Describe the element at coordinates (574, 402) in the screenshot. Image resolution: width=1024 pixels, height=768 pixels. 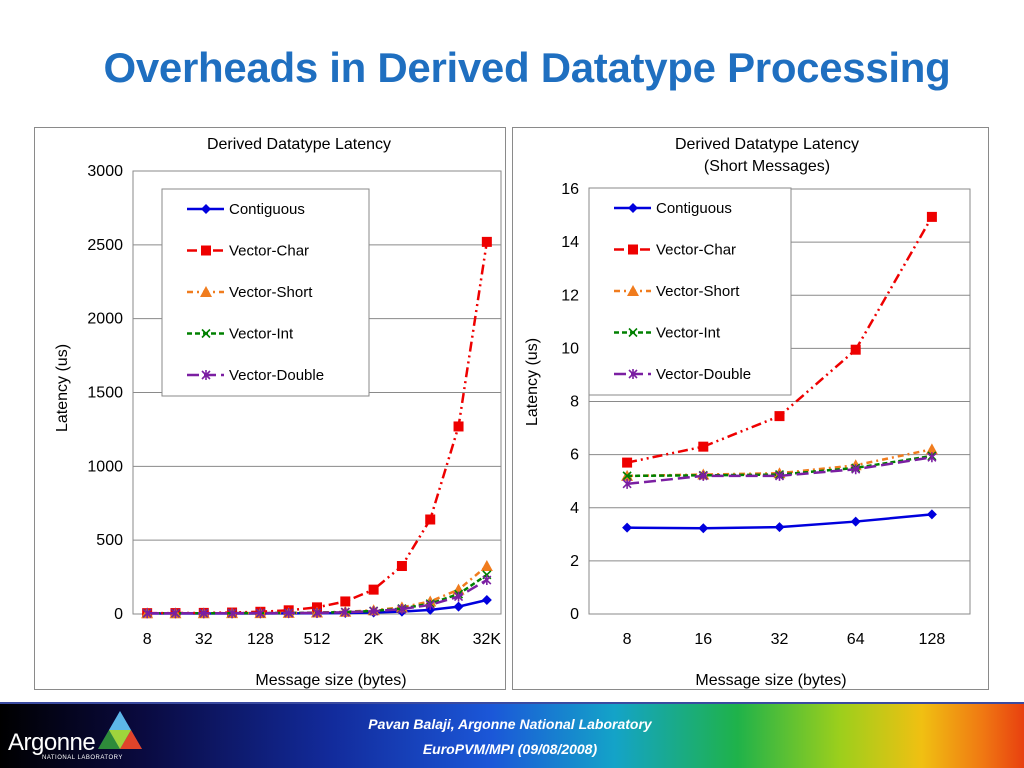
I see `y-tick-label: 8` at that location.